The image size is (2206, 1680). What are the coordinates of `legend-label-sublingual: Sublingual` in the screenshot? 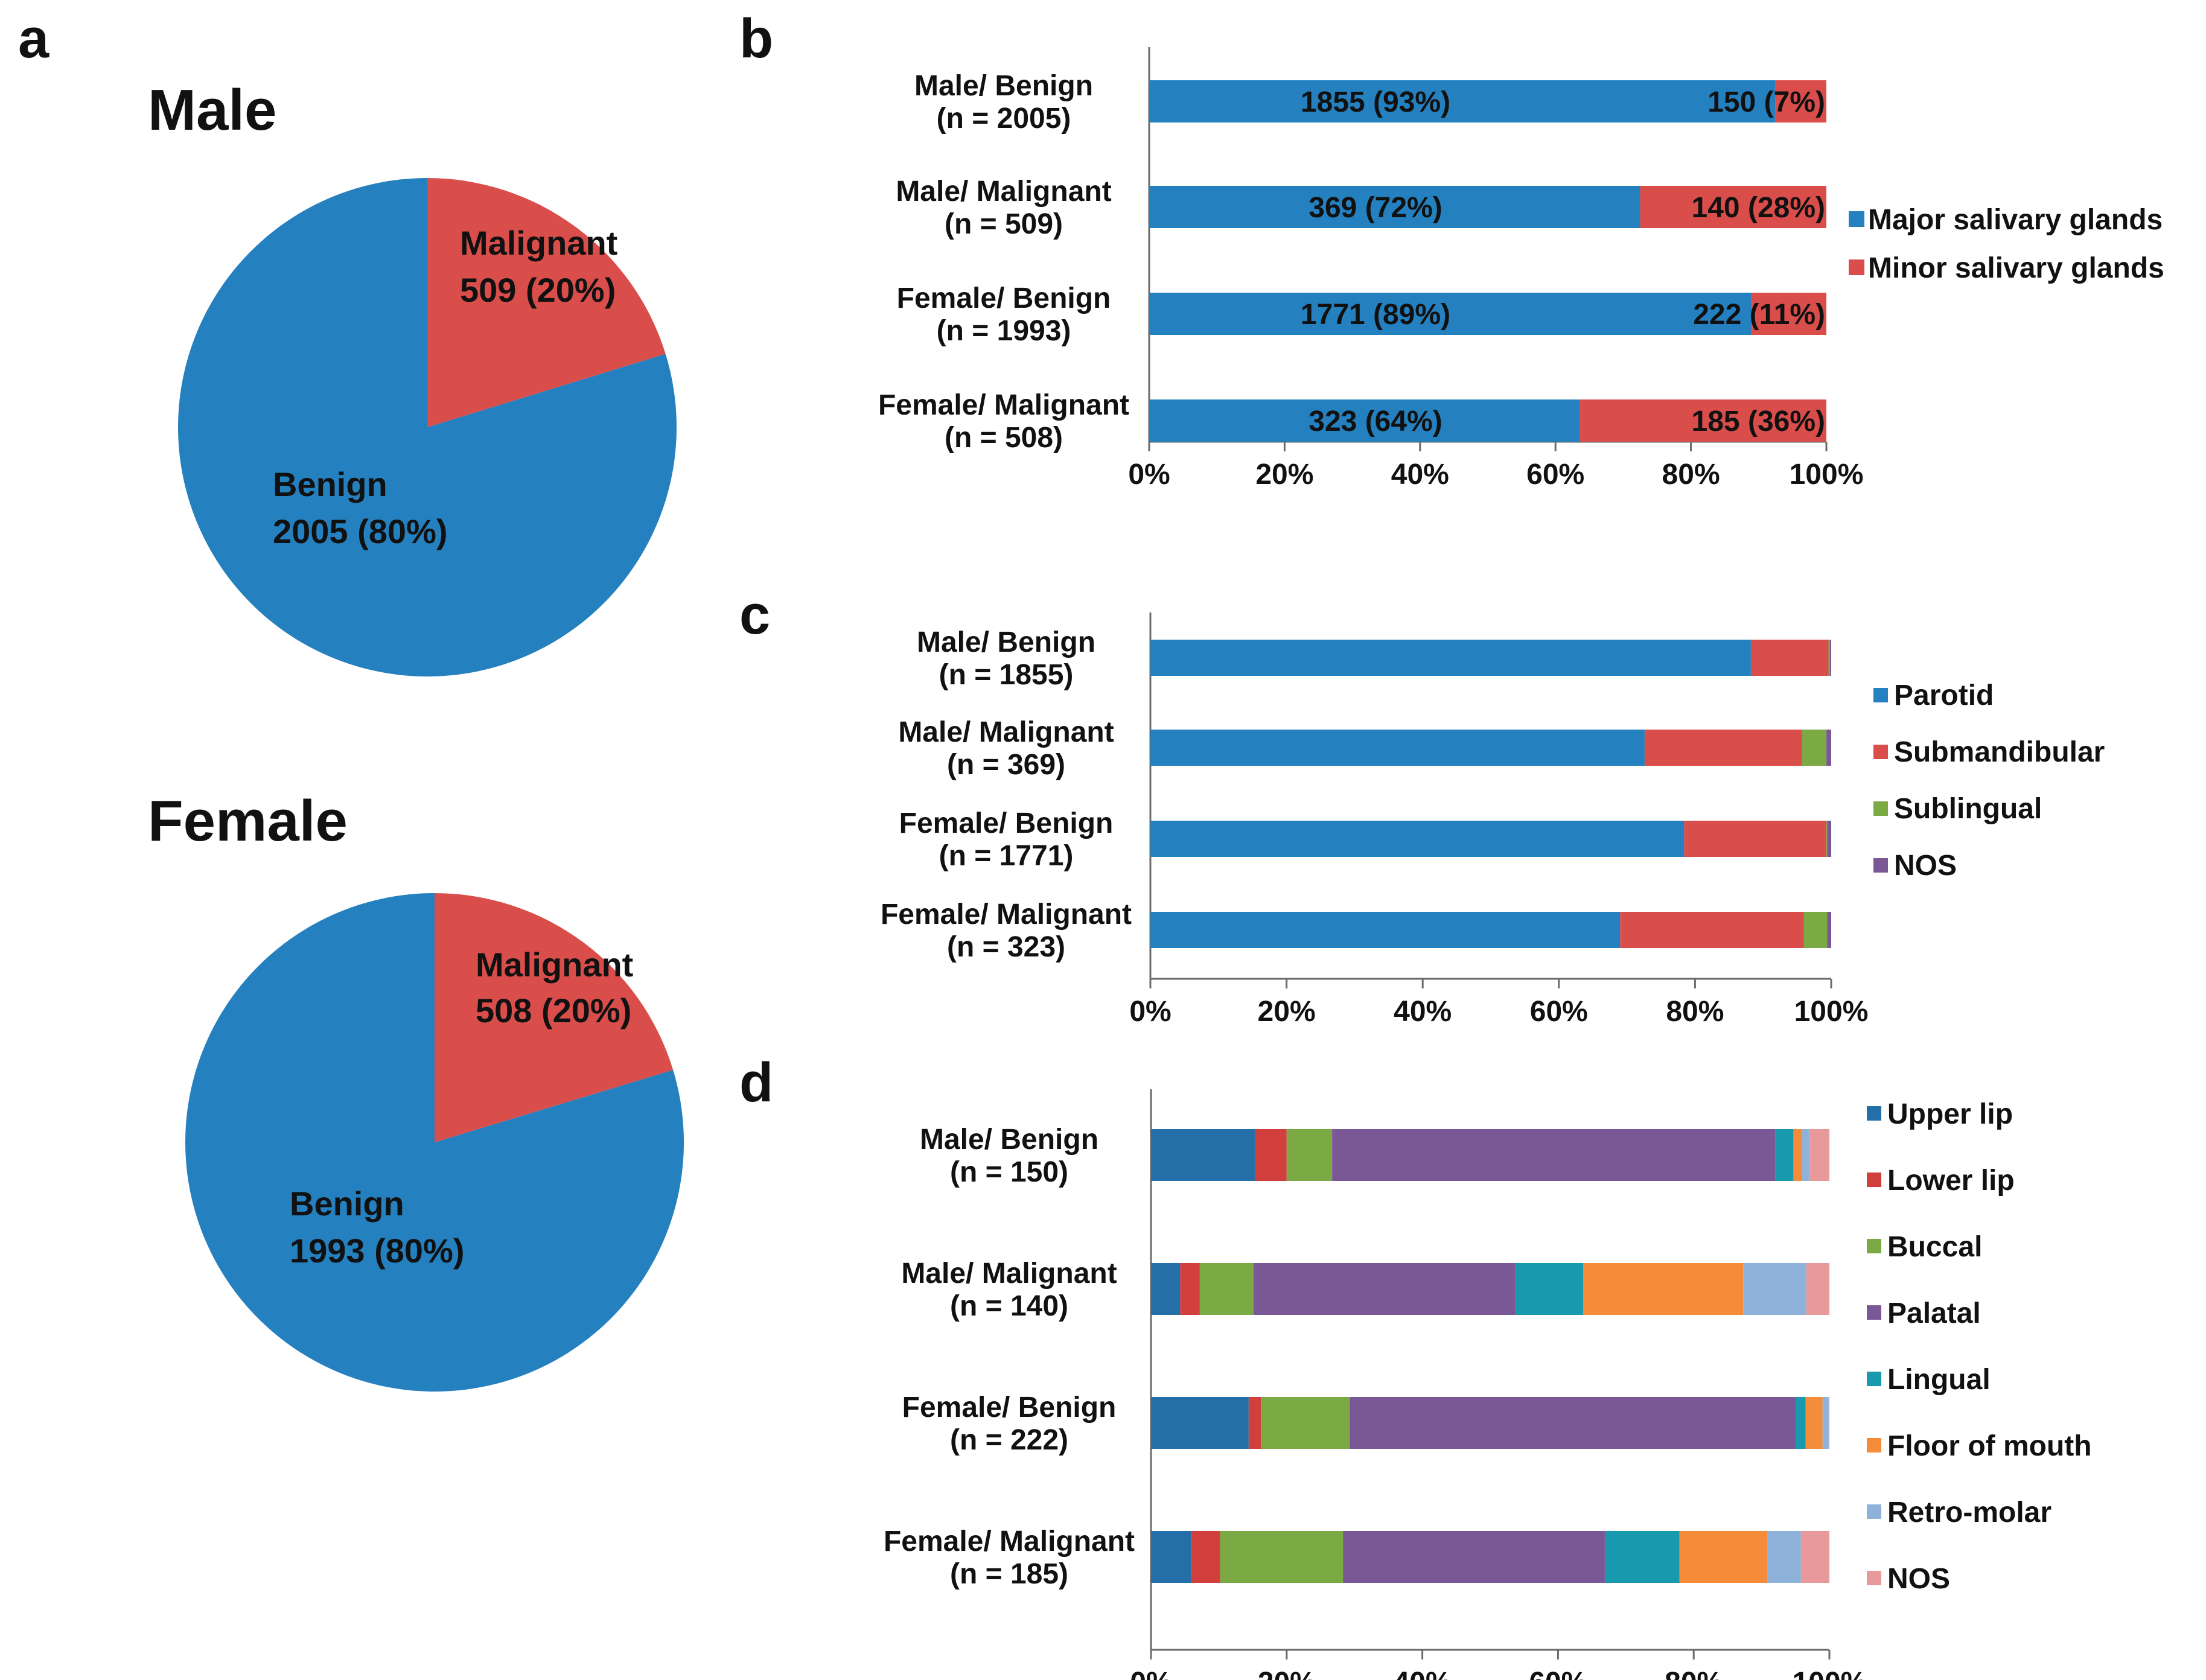 It's located at (1968, 809).